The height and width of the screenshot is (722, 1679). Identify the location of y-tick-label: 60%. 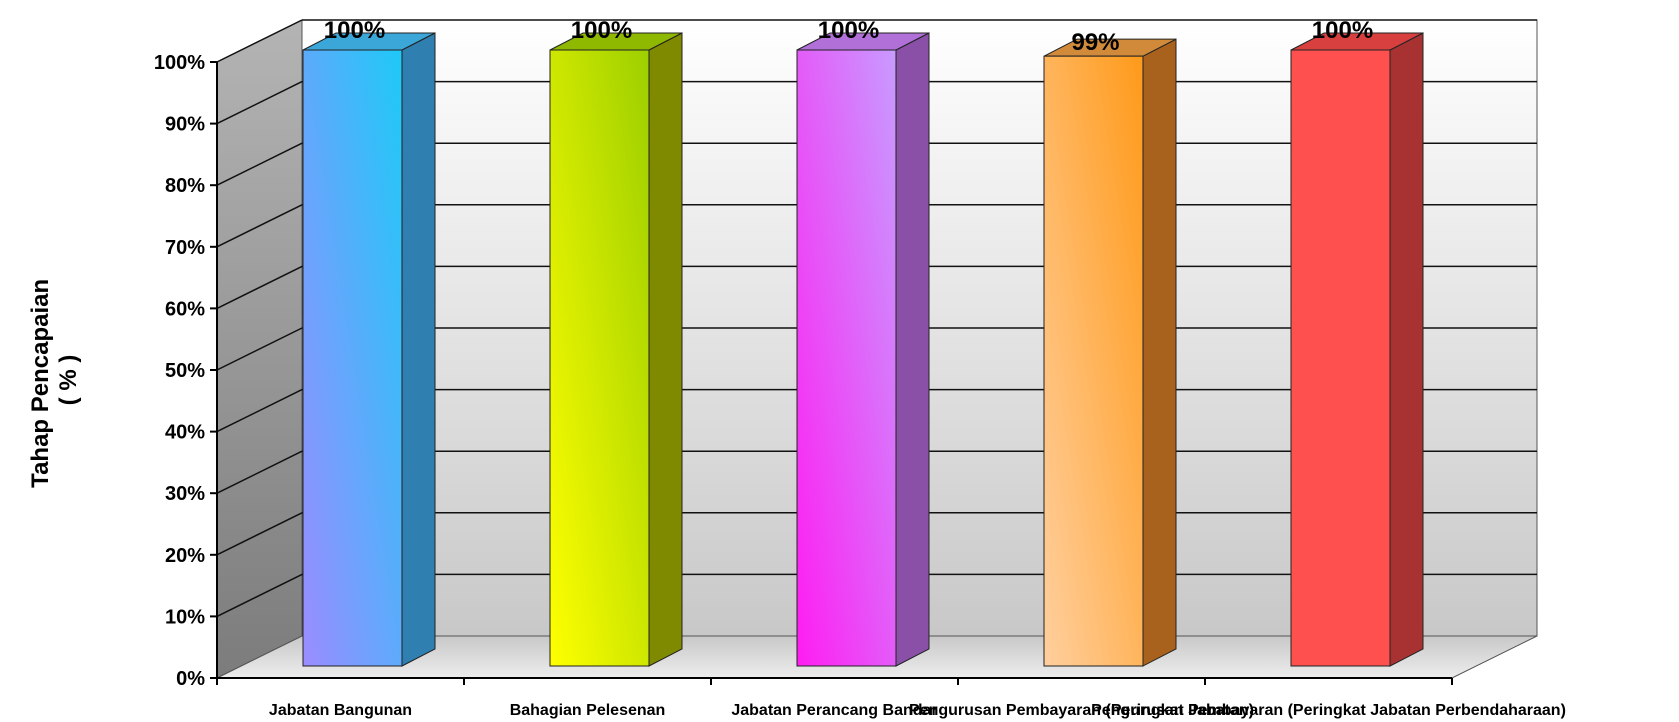
(185, 309).